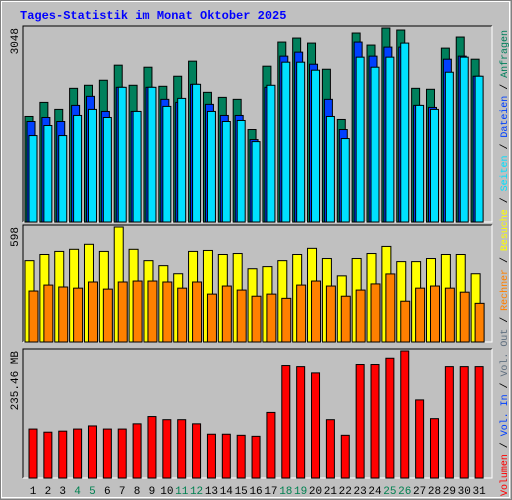 The width and height of the screenshot is (512, 500). What do you see at coordinates (505, 290) in the screenshot?
I see `legend-entry: Rechner` at bounding box center [505, 290].